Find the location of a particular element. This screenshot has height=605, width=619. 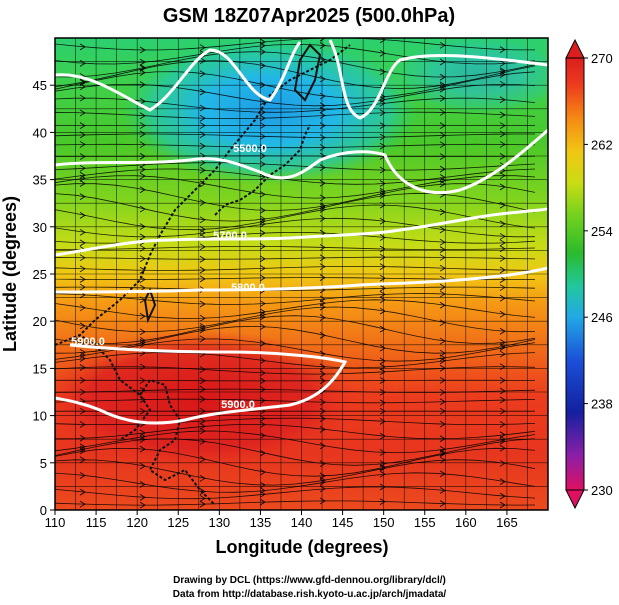

lat-tick-label: 10 is located at coordinates (40, 416).